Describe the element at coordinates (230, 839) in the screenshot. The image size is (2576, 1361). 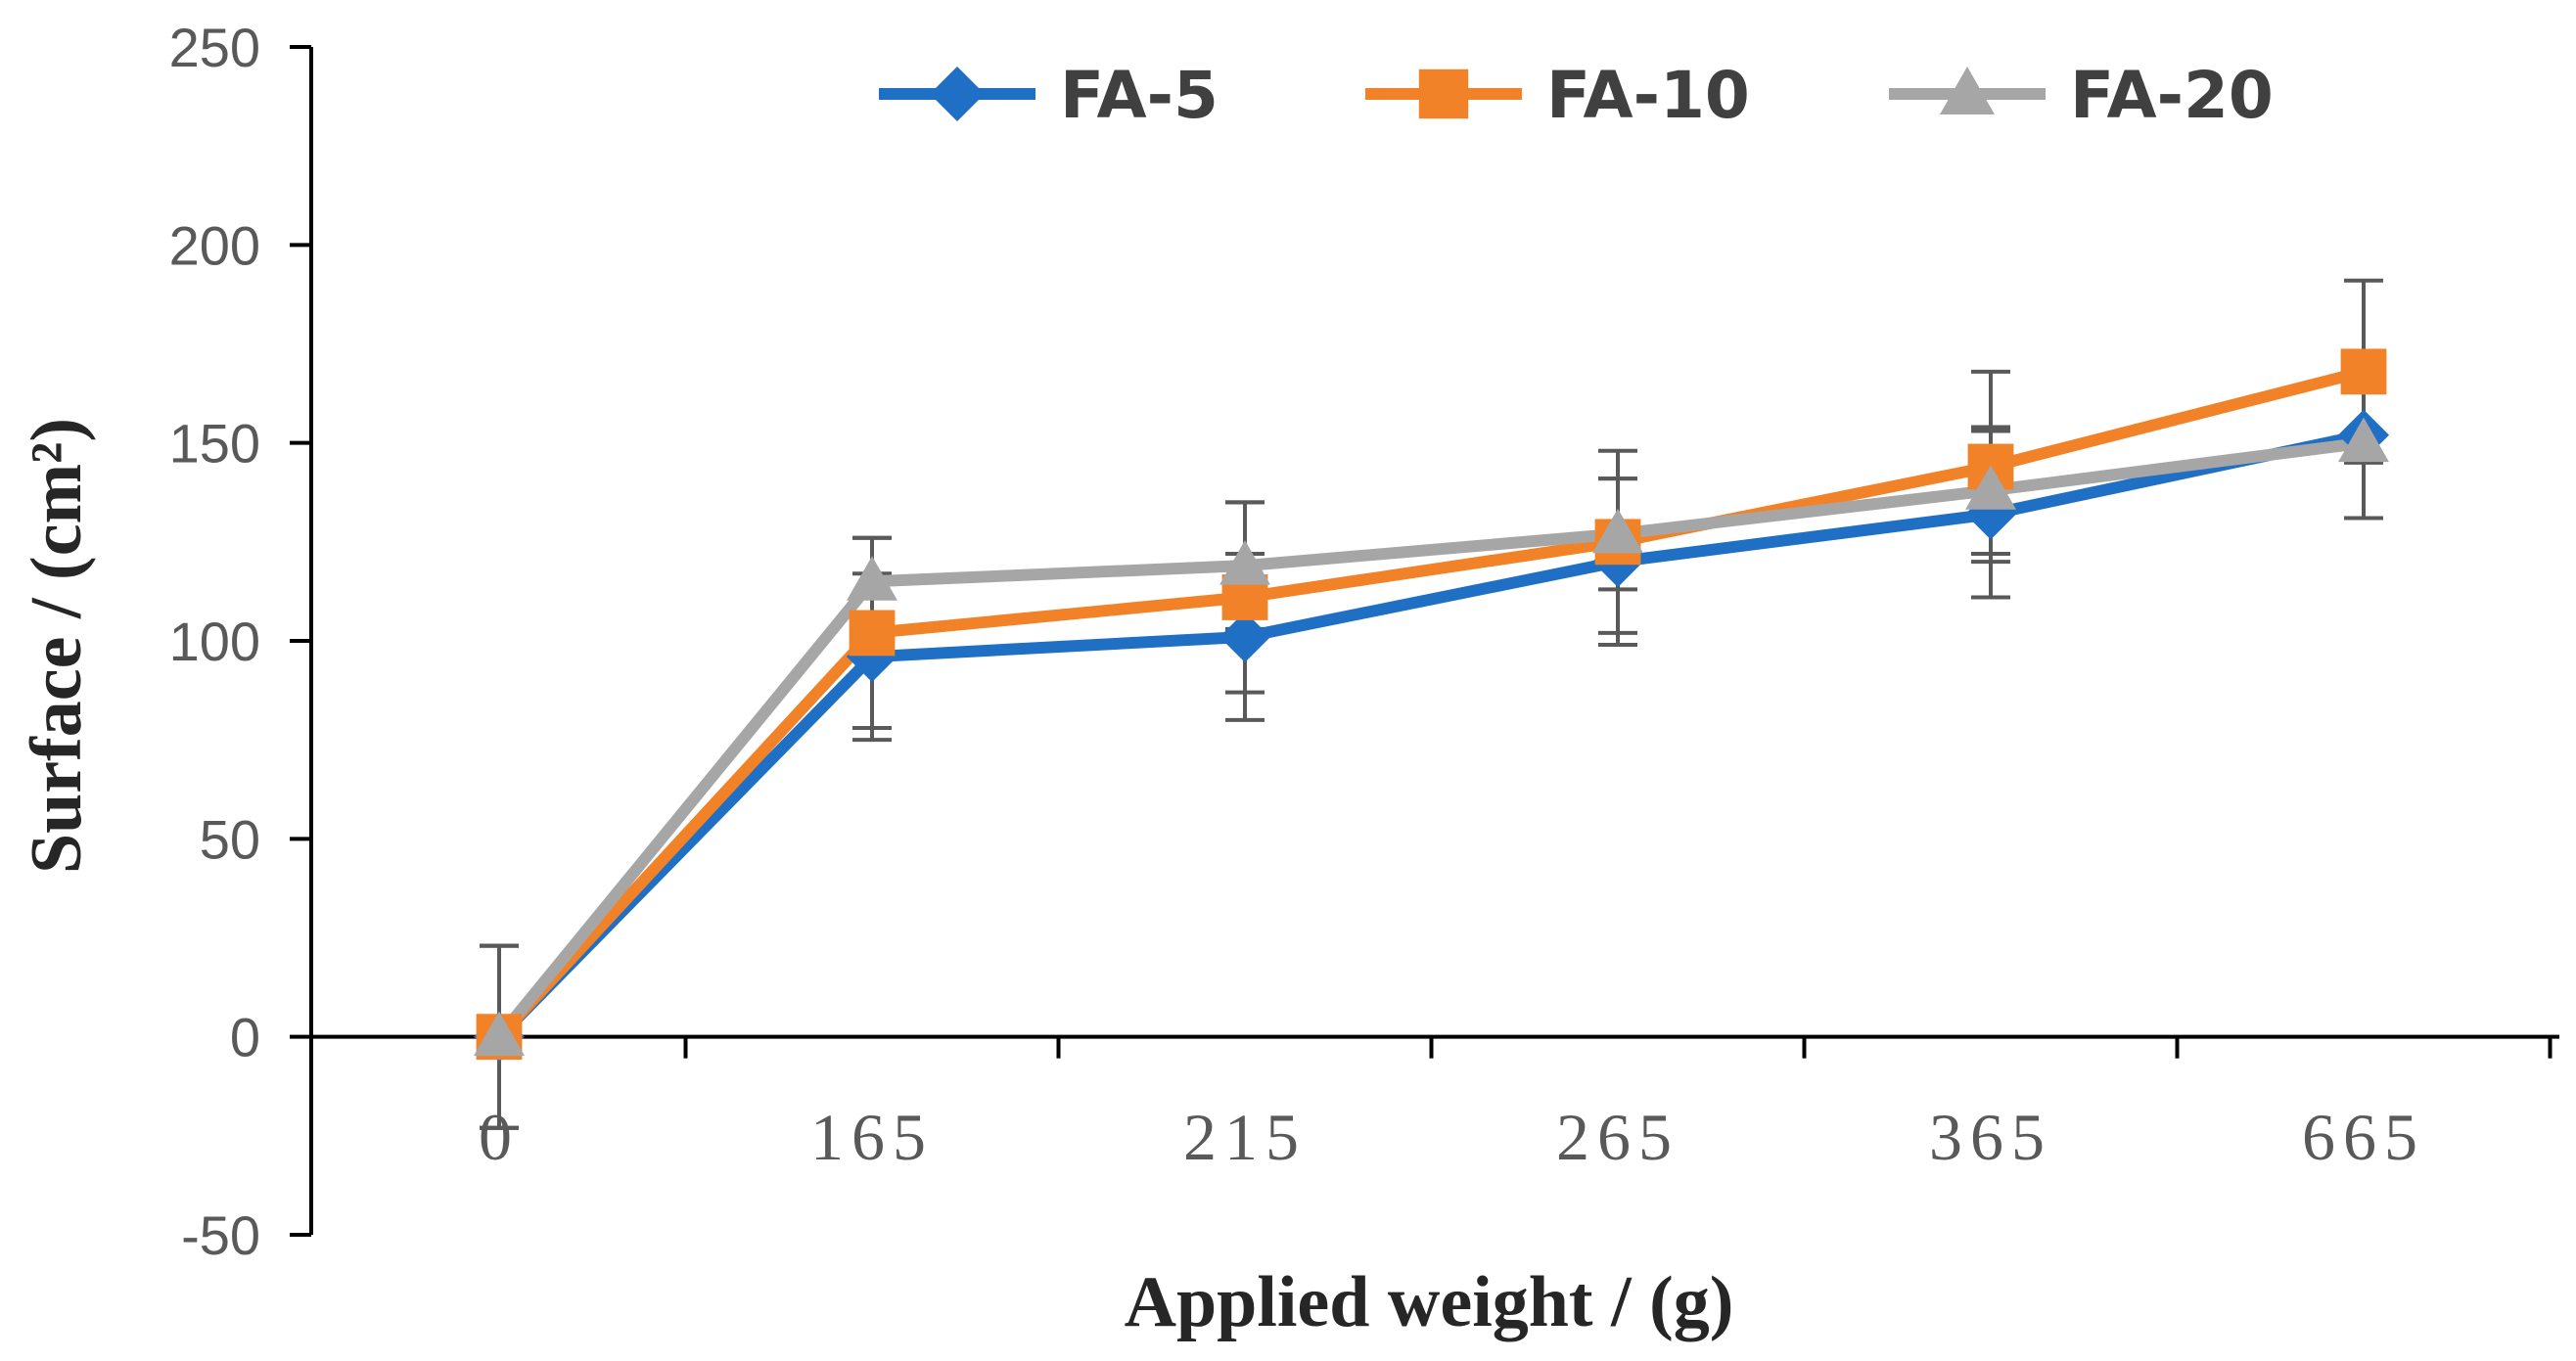
I see `y-tick-label: 50` at that location.